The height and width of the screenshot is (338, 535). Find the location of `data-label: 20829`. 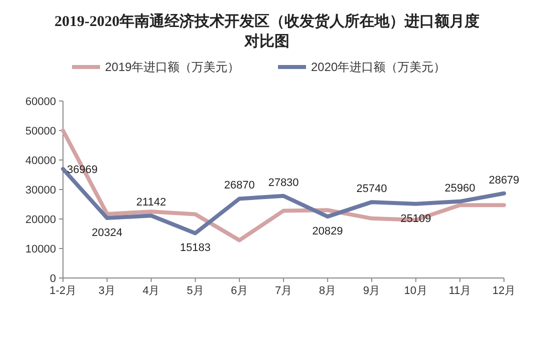

data-label: 20829 is located at coordinates (327, 232).